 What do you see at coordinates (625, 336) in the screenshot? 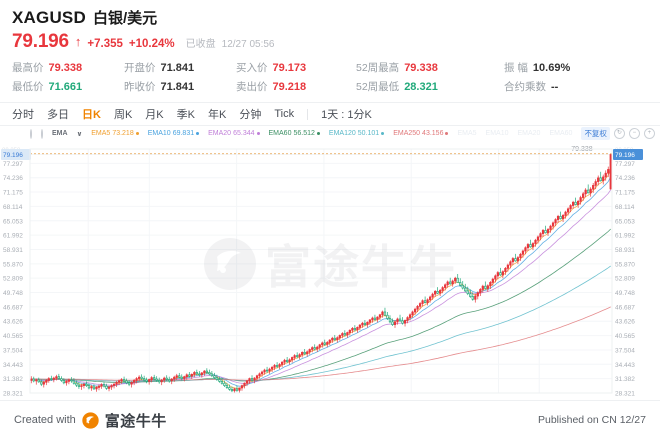
I see `y-tick-right: 40.565` at bounding box center [625, 336].